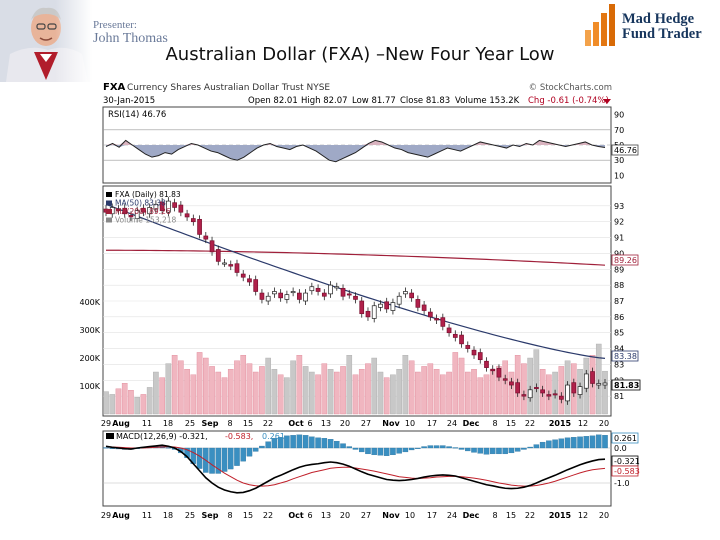 This screenshot has height=540, width=720. I want to click on rsi-last-label: 46.76, so click(625, 150).